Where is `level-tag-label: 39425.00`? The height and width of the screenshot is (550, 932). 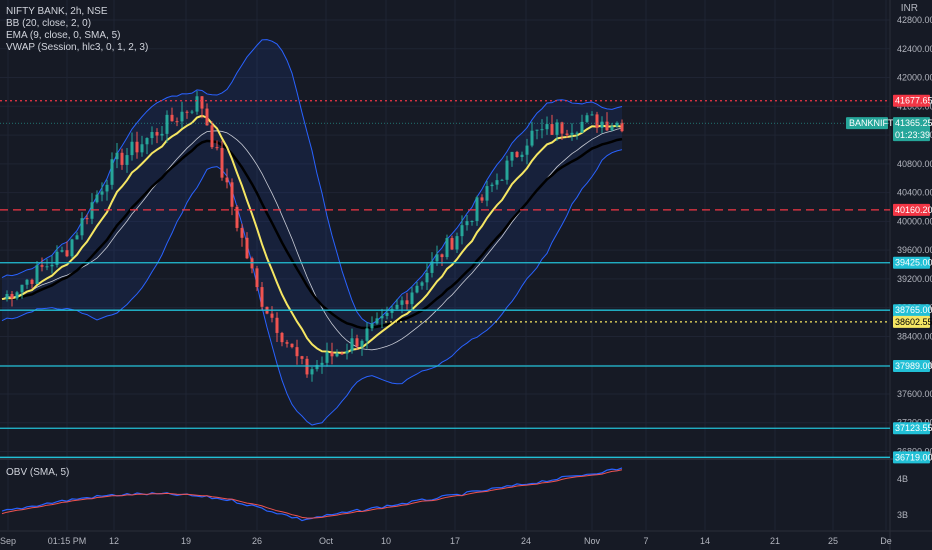
level-tag-label: 39425.00 is located at coordinates (913, 263).